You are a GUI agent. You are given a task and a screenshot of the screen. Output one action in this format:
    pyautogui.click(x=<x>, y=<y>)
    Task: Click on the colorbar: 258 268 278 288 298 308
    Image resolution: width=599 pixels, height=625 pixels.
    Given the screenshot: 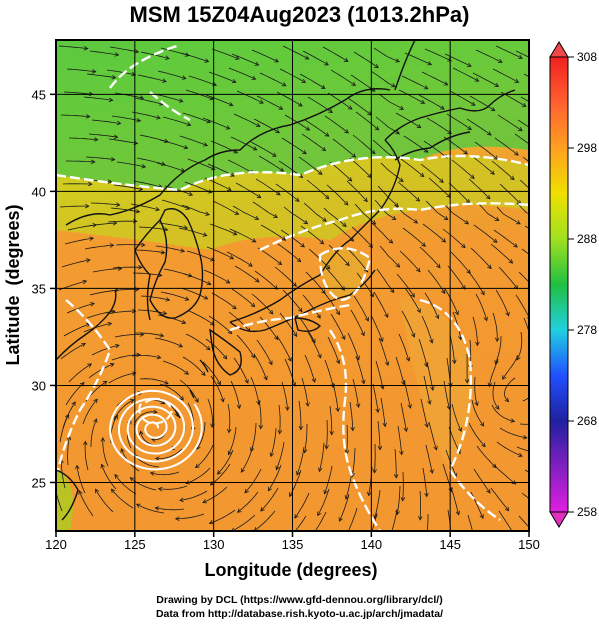 What is the action you would take?
    pyautogui.click(x=573, y=284)
    